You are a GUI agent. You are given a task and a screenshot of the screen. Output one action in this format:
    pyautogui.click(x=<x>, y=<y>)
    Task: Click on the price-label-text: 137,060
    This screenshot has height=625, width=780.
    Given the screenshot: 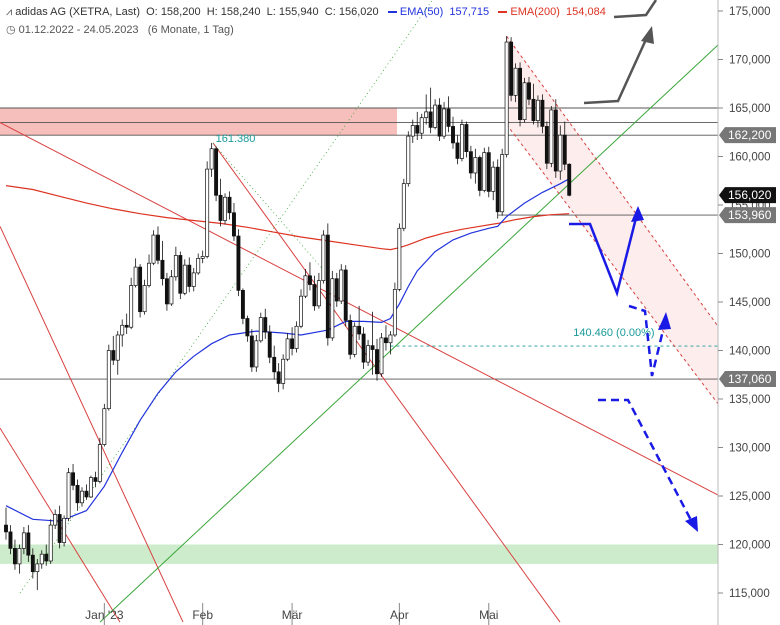 What is the action you would take?
    pyautogui.click(x=750, y=379)
    